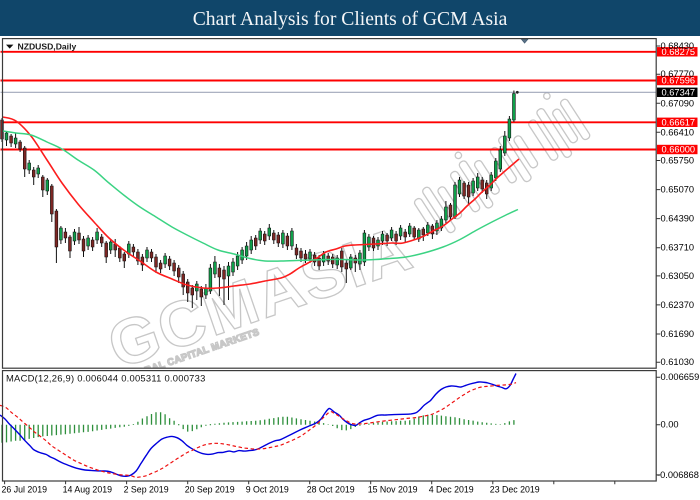 This screenshot has width=700, height=500. I want to click on svg-text:MACD(12,26,9) 0.006044 0.00531: MACD(12,26,9) 0.006044 0.005311 0.000733, so click(106, 378).